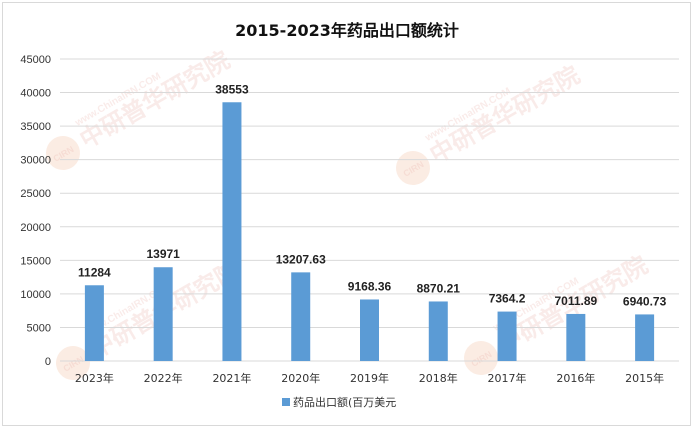 Image resolution: width=695 pixels, height=430 pixels. I want to click on data-label: 6940.73, so click(645, 301).